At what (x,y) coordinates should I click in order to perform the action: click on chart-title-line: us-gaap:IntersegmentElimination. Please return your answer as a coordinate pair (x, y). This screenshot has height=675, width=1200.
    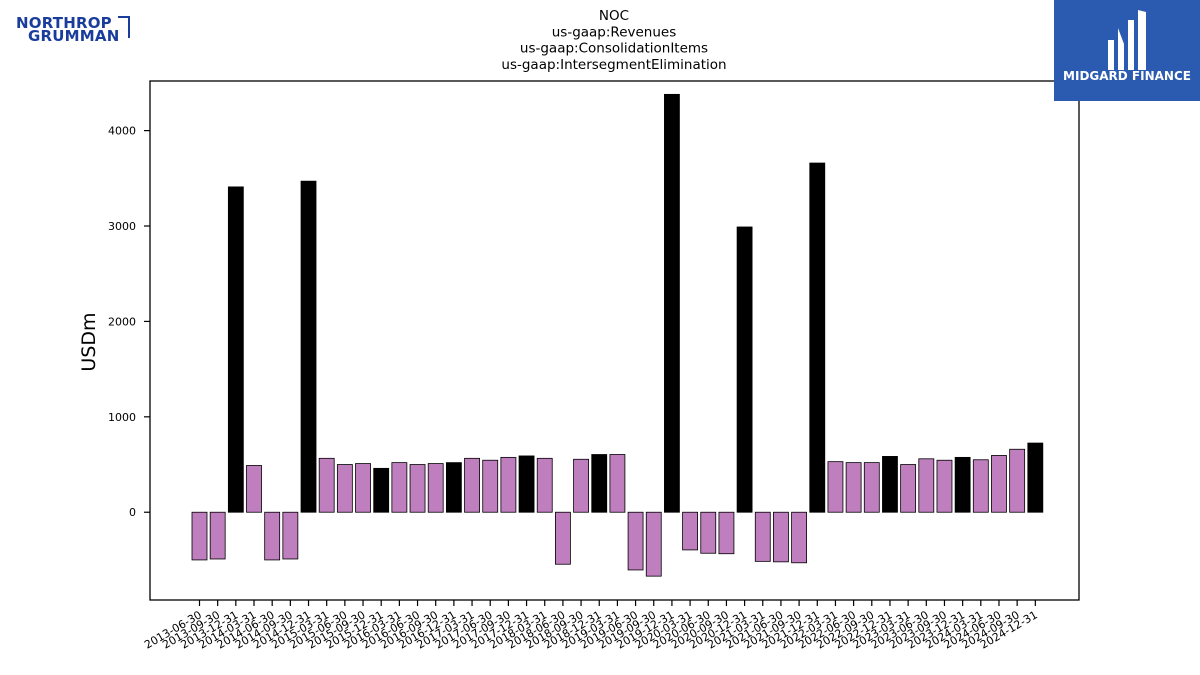
    Looking at the image, I should click on (613, 65).